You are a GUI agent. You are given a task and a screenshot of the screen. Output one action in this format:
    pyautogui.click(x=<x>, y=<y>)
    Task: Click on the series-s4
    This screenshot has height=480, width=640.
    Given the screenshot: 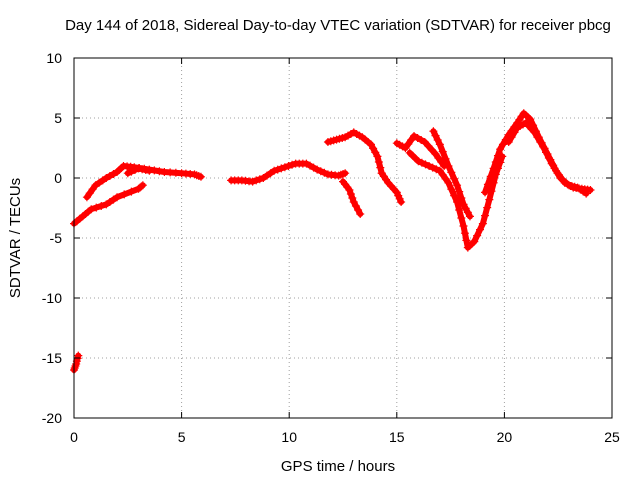 What is the action you would take?
    pyautogui.click(x=138, y=171)
    